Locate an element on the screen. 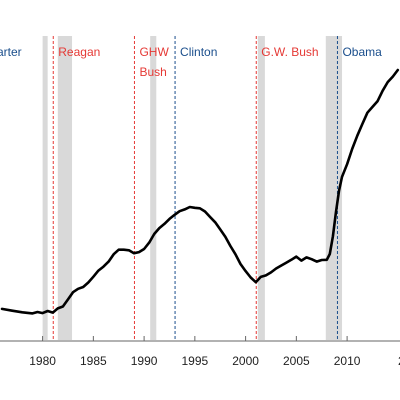  presidency-label-5: Obama is located at coordinates (362, 52).